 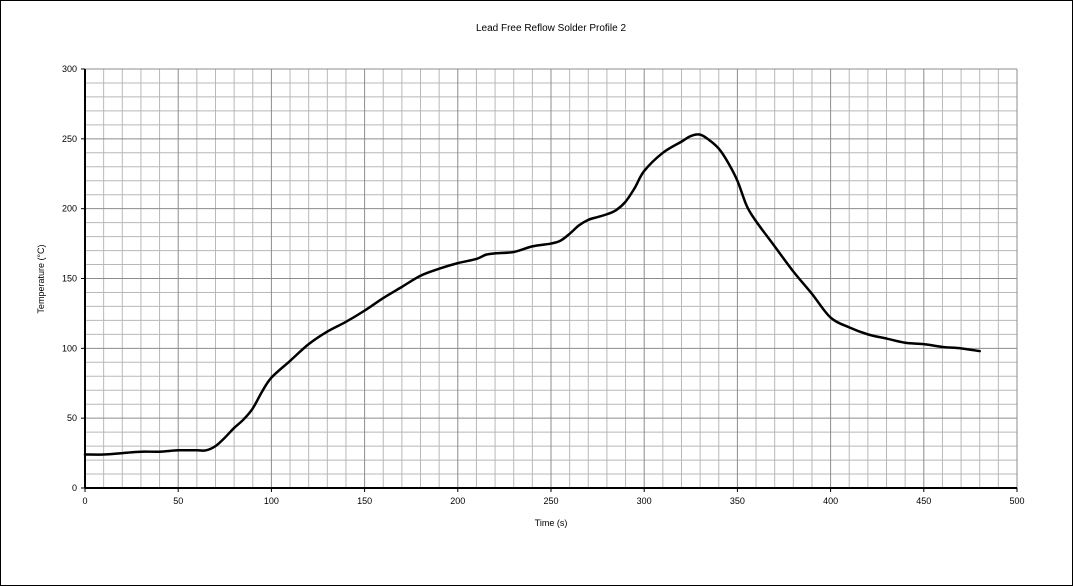 What do you see at coordinates (737, 501) in the screenshot?
I see `x-tick-label: 350` at bounding box center [737, 501].